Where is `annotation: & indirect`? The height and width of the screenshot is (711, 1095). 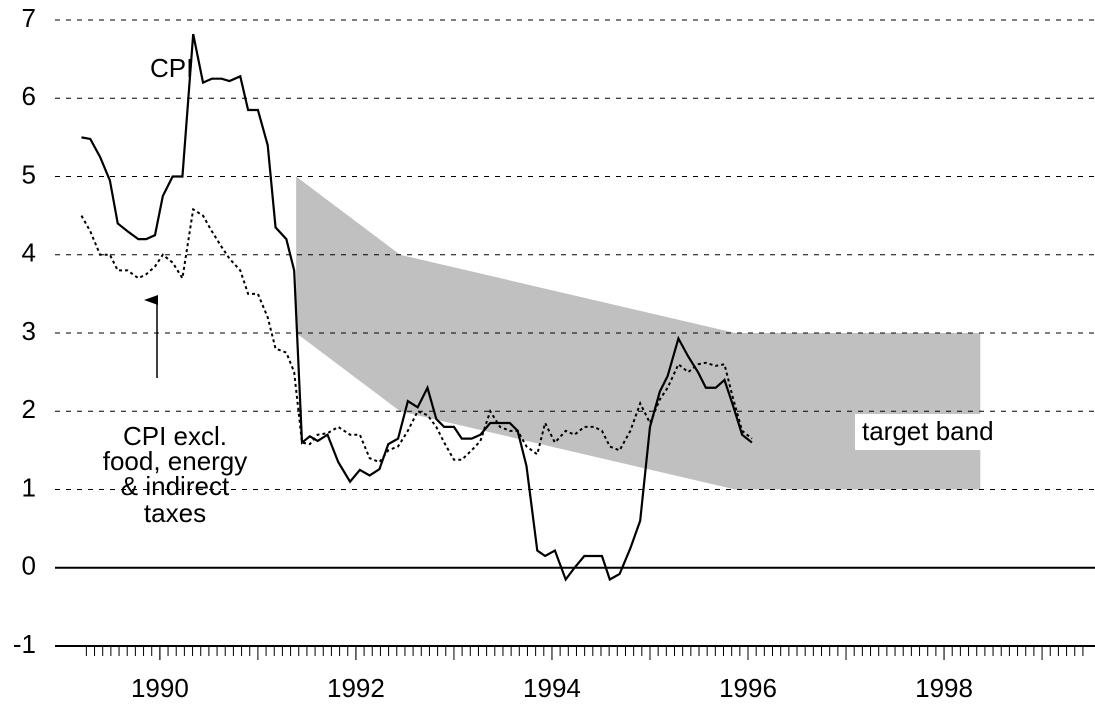
annotation: & indirect is located at coordinates (175, 486).